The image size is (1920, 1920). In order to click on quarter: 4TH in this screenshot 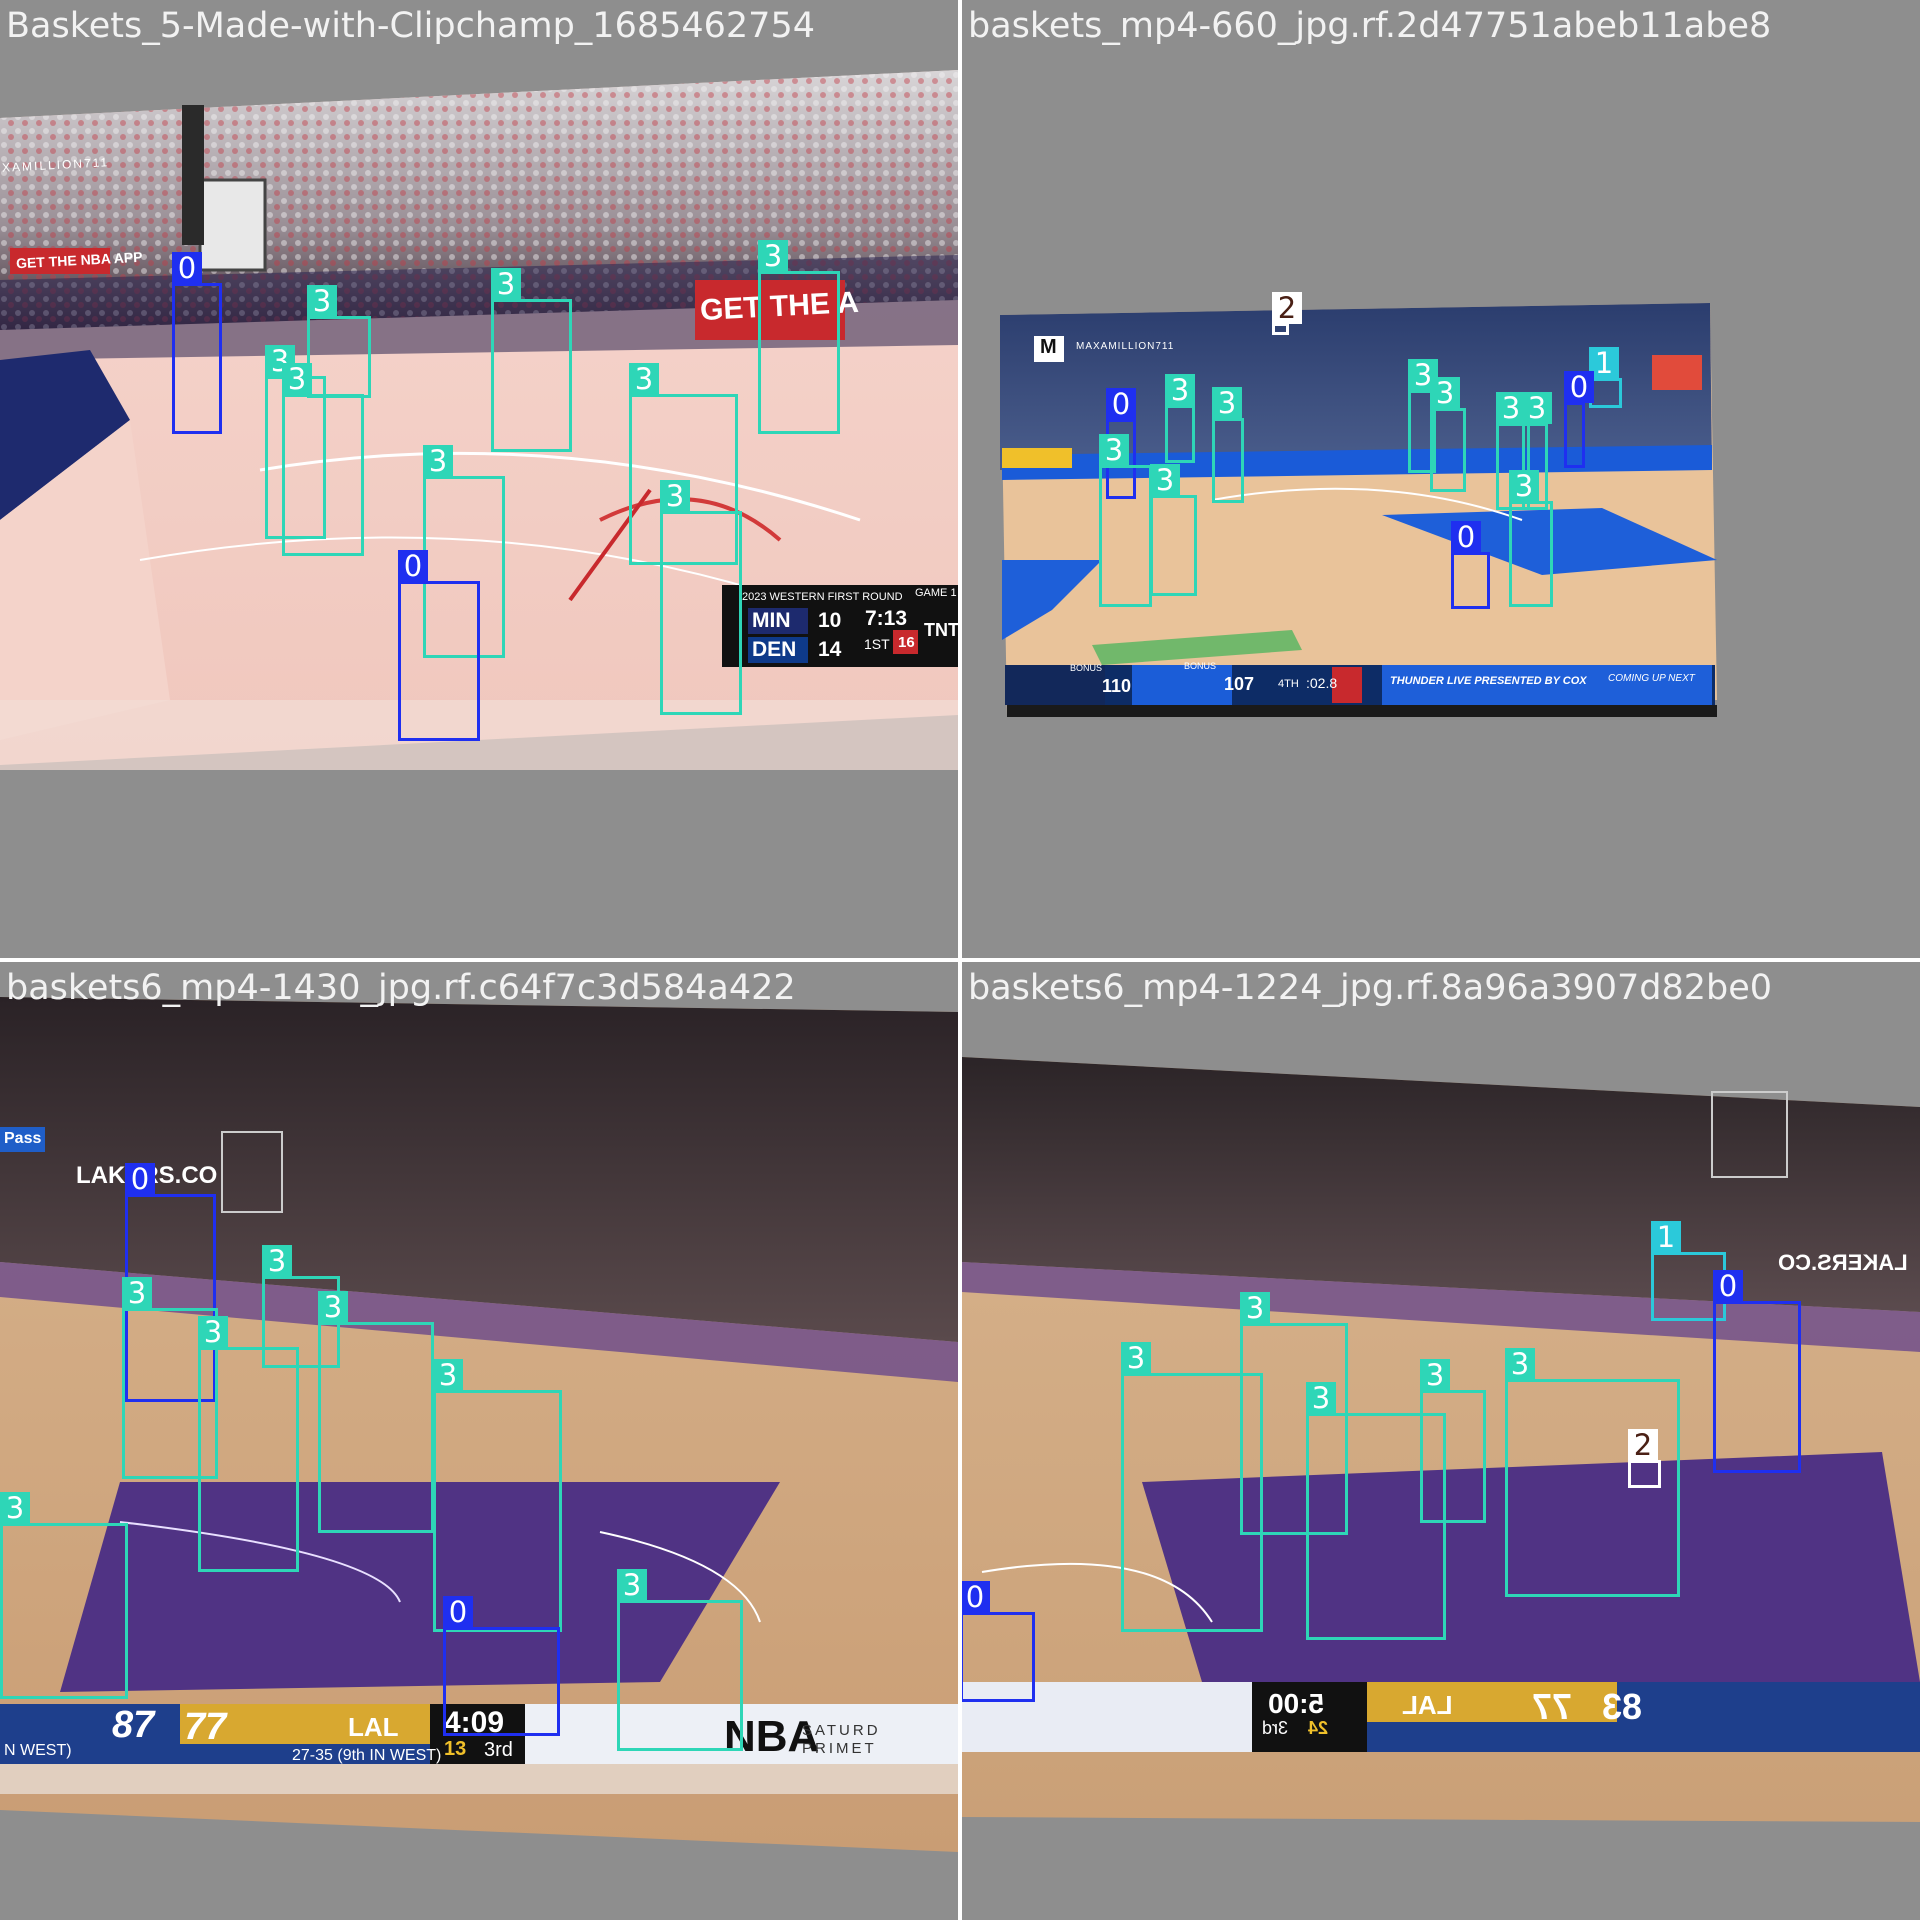, I will do `click(1288, 684)`.